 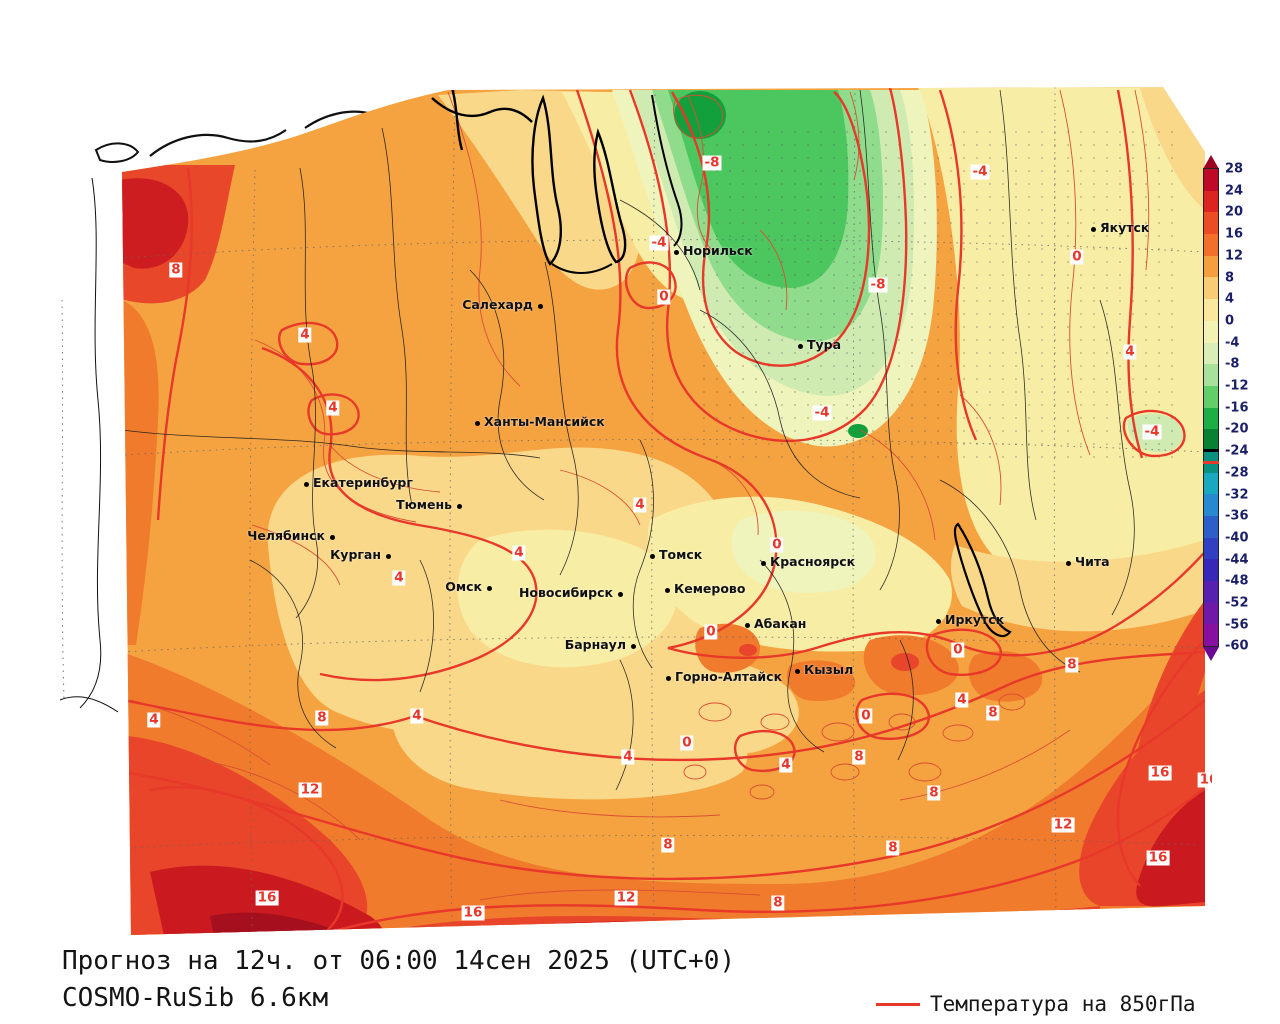 What do you see at coordinates (1237, 581) in the screenshot?
I see `colorbar-label: -48` at bounding box center [1237, 581].